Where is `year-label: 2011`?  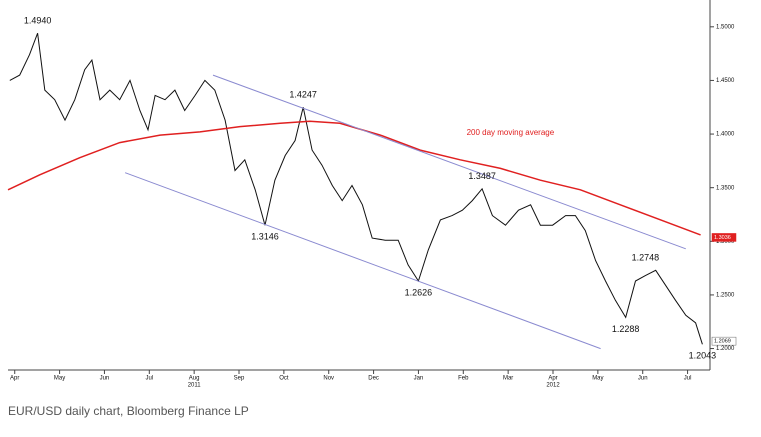
year-label: 2011 is located at coordinates (195, 386).